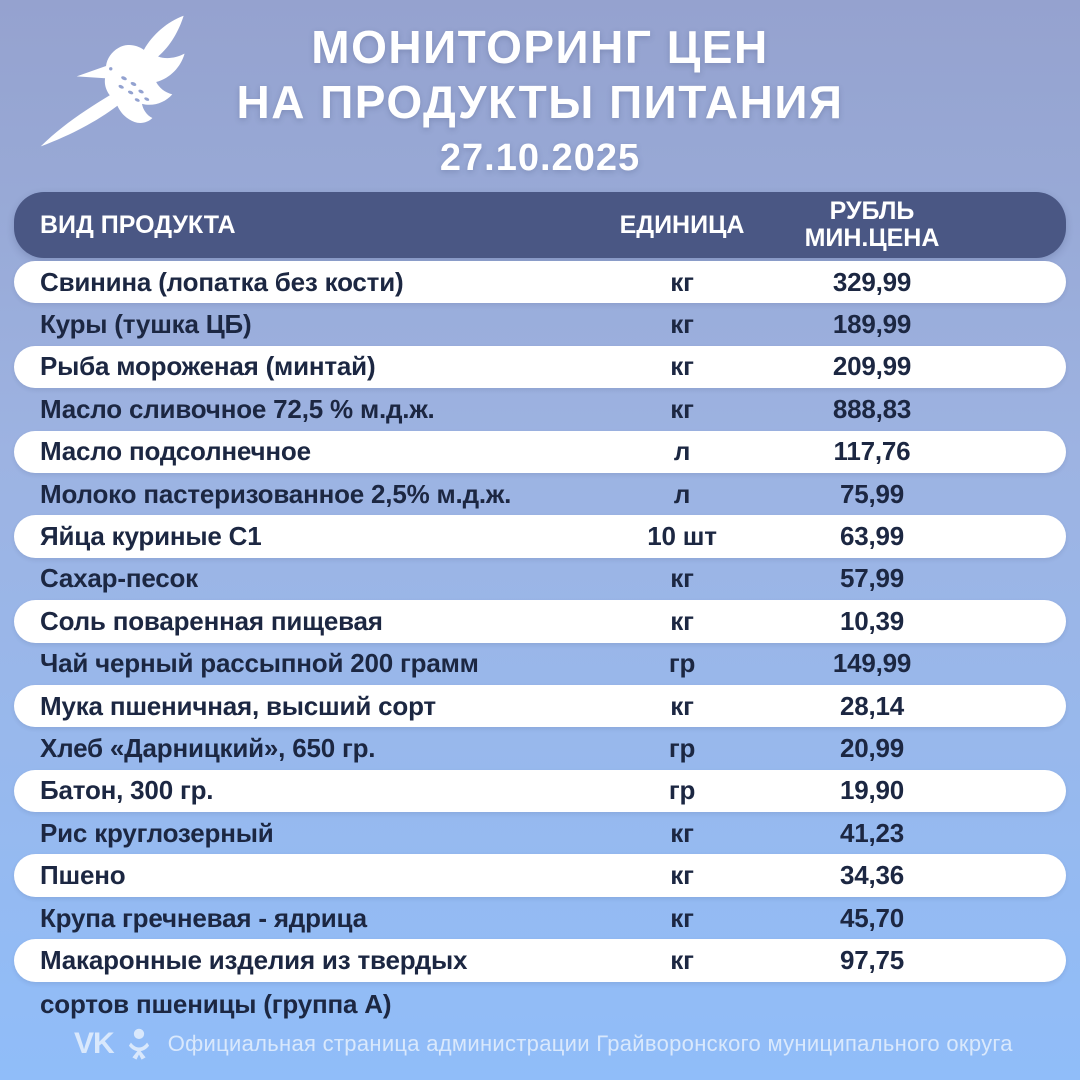 The width and height of the screenshot is (1080, 1080). What do you see at coordinates (872, 324) in the screenshot?
I see `product-min-price: 189,99` at bounding box center [872, 324].